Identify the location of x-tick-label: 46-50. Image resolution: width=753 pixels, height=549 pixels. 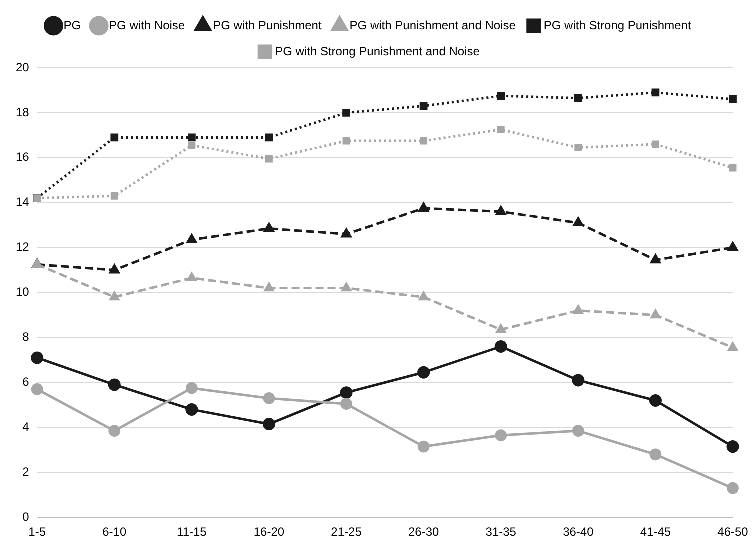
(733, 532).